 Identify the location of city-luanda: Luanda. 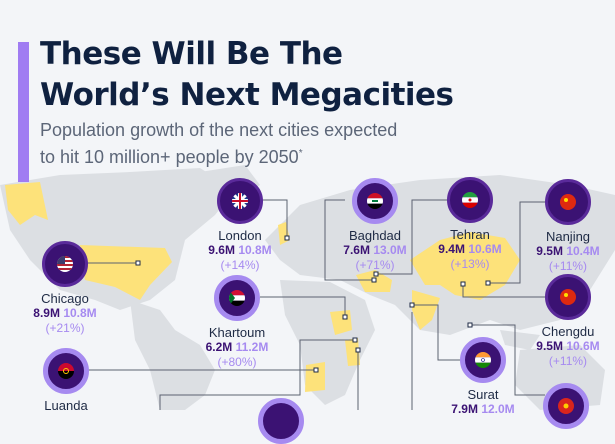
(66, 380).